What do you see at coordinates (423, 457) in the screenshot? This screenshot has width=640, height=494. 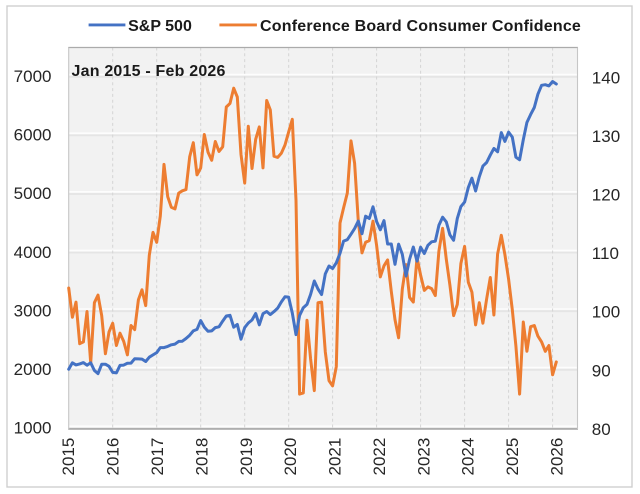 I see `svg-text: 2023` at bounding box center [423, 457].